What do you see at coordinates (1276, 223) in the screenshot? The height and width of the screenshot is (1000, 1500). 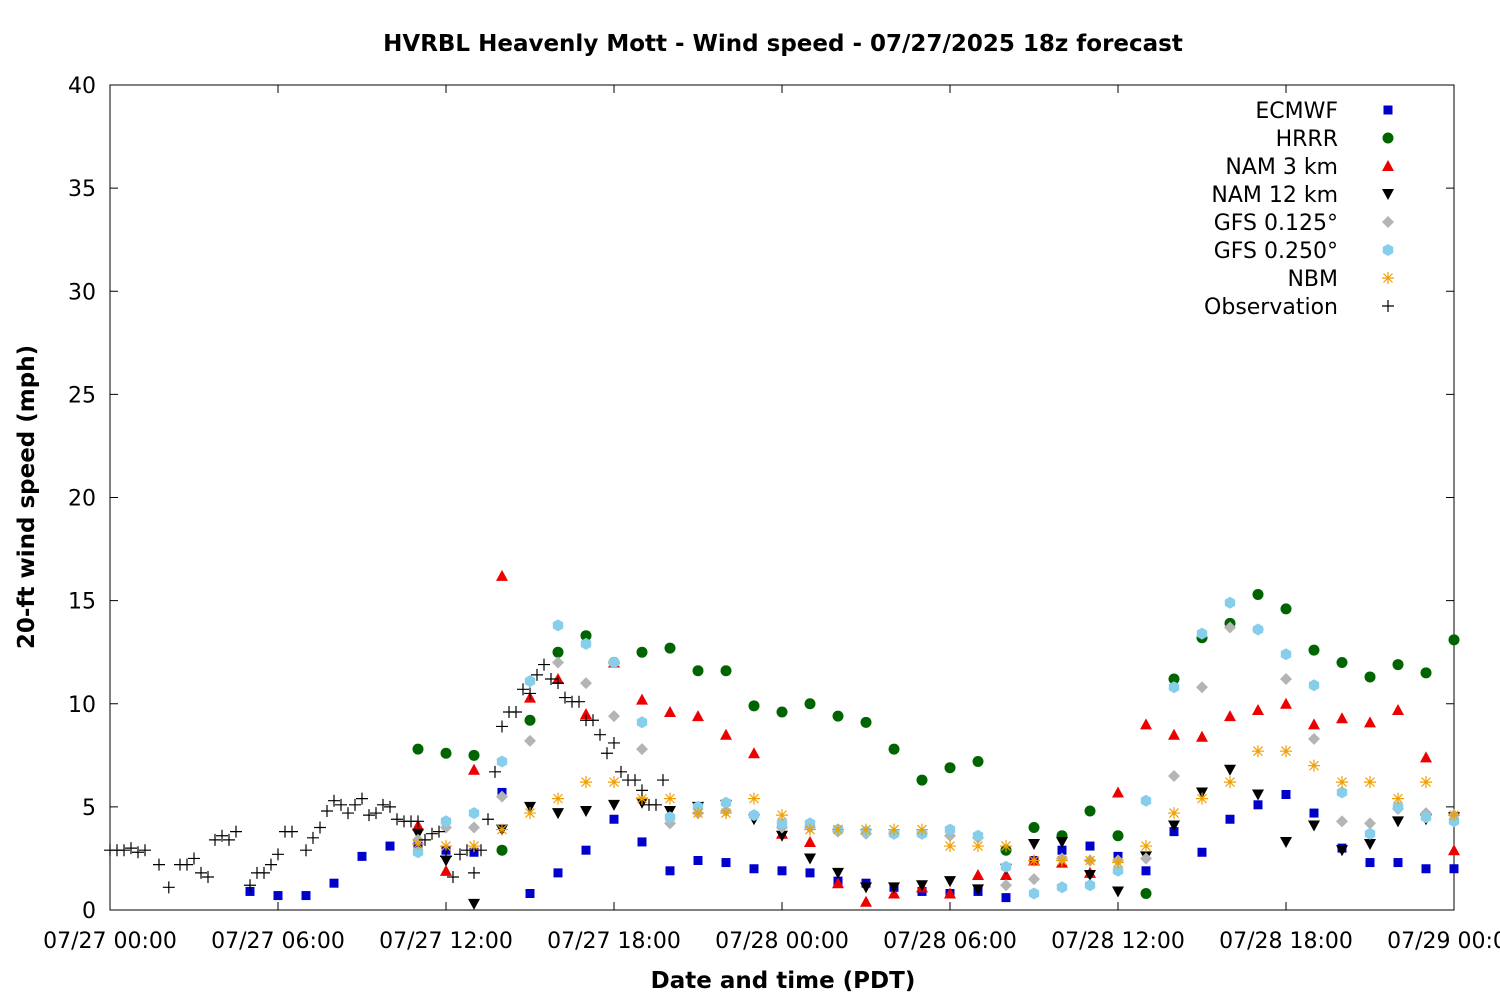 I see `legend-label-gfs-0-125: GFS 0.125°` at bounding box center [1276, 223].